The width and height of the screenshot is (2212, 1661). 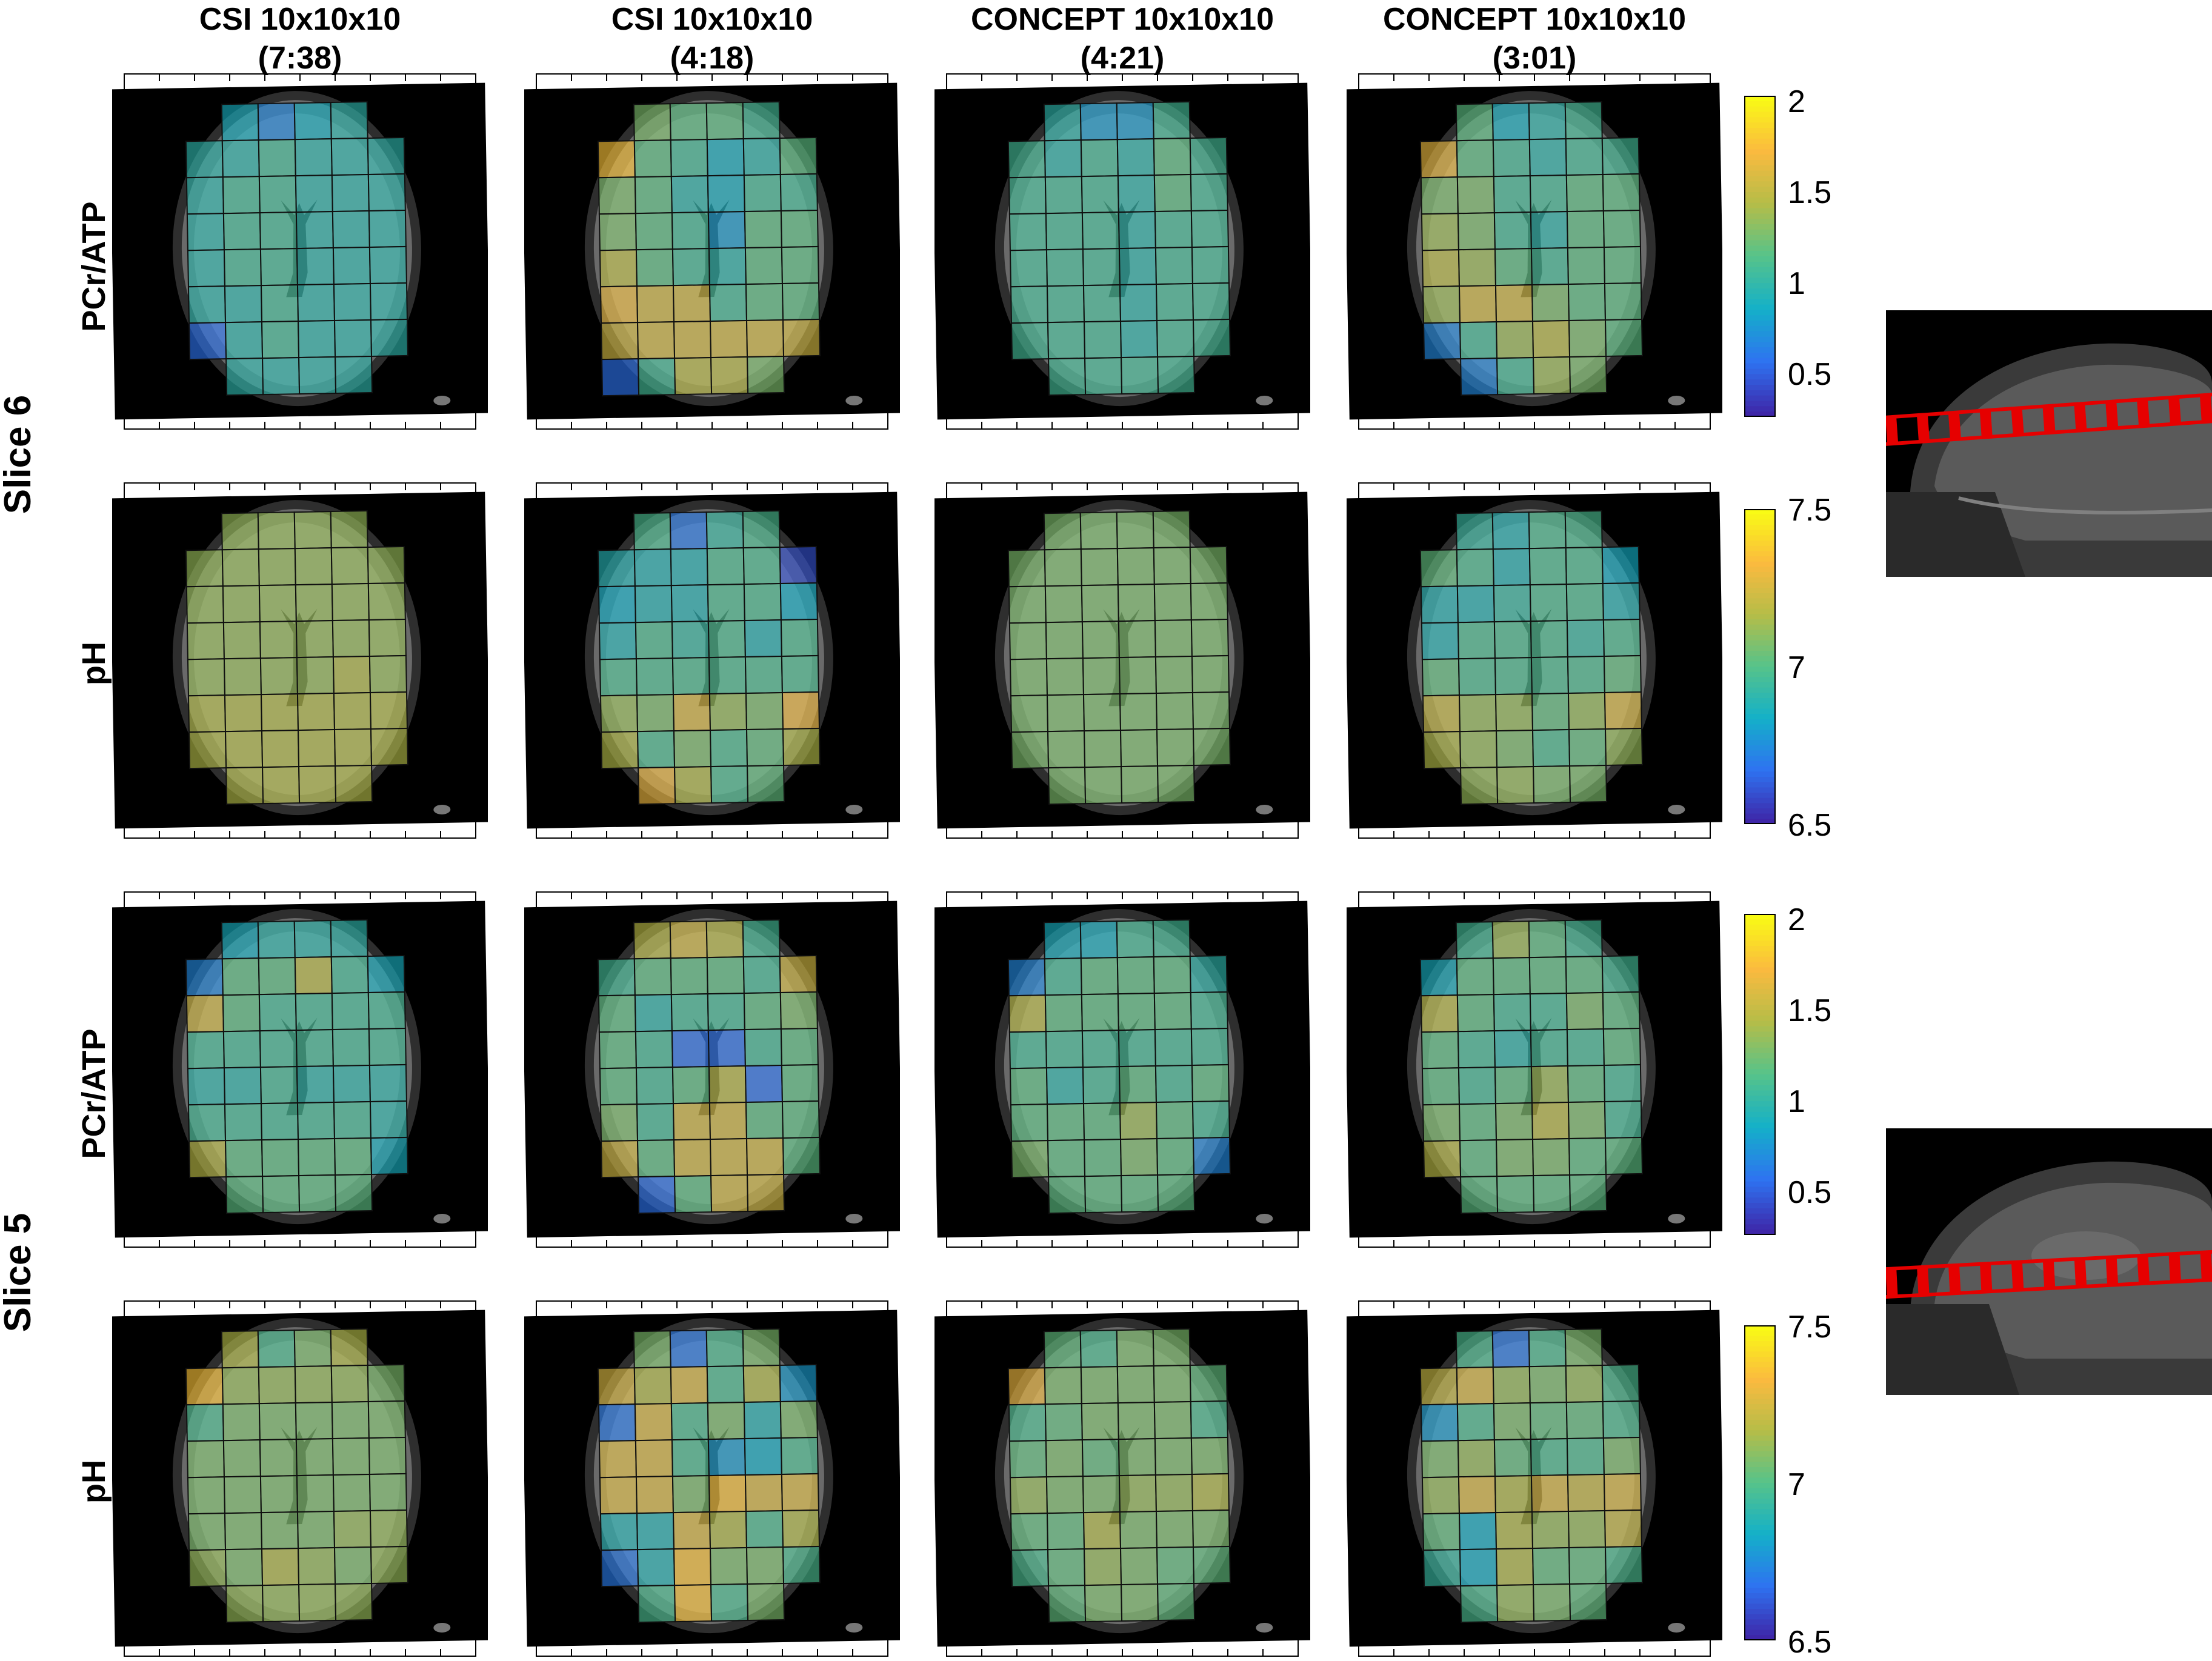 I want to click on column-title-3-name: CONCEPT 10x10x10, so click(x=1122, y=19).